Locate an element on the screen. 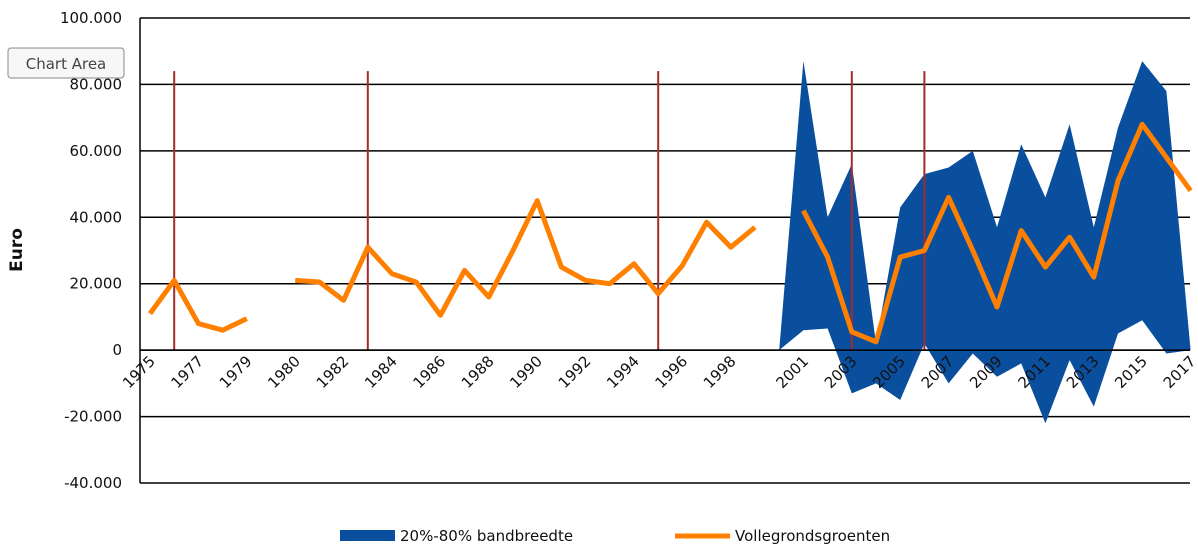 The height and width of the screenshot is (553, 1198). y-tick-label: 20.000 is located at coordinates (96, 284).